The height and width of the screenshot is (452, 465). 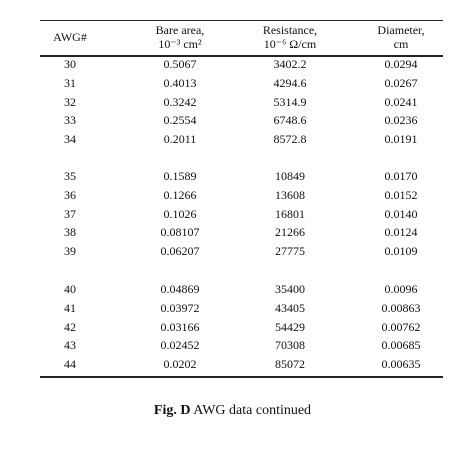 I want to click on table-cell: 0.00685, so click(x=401, y=345).